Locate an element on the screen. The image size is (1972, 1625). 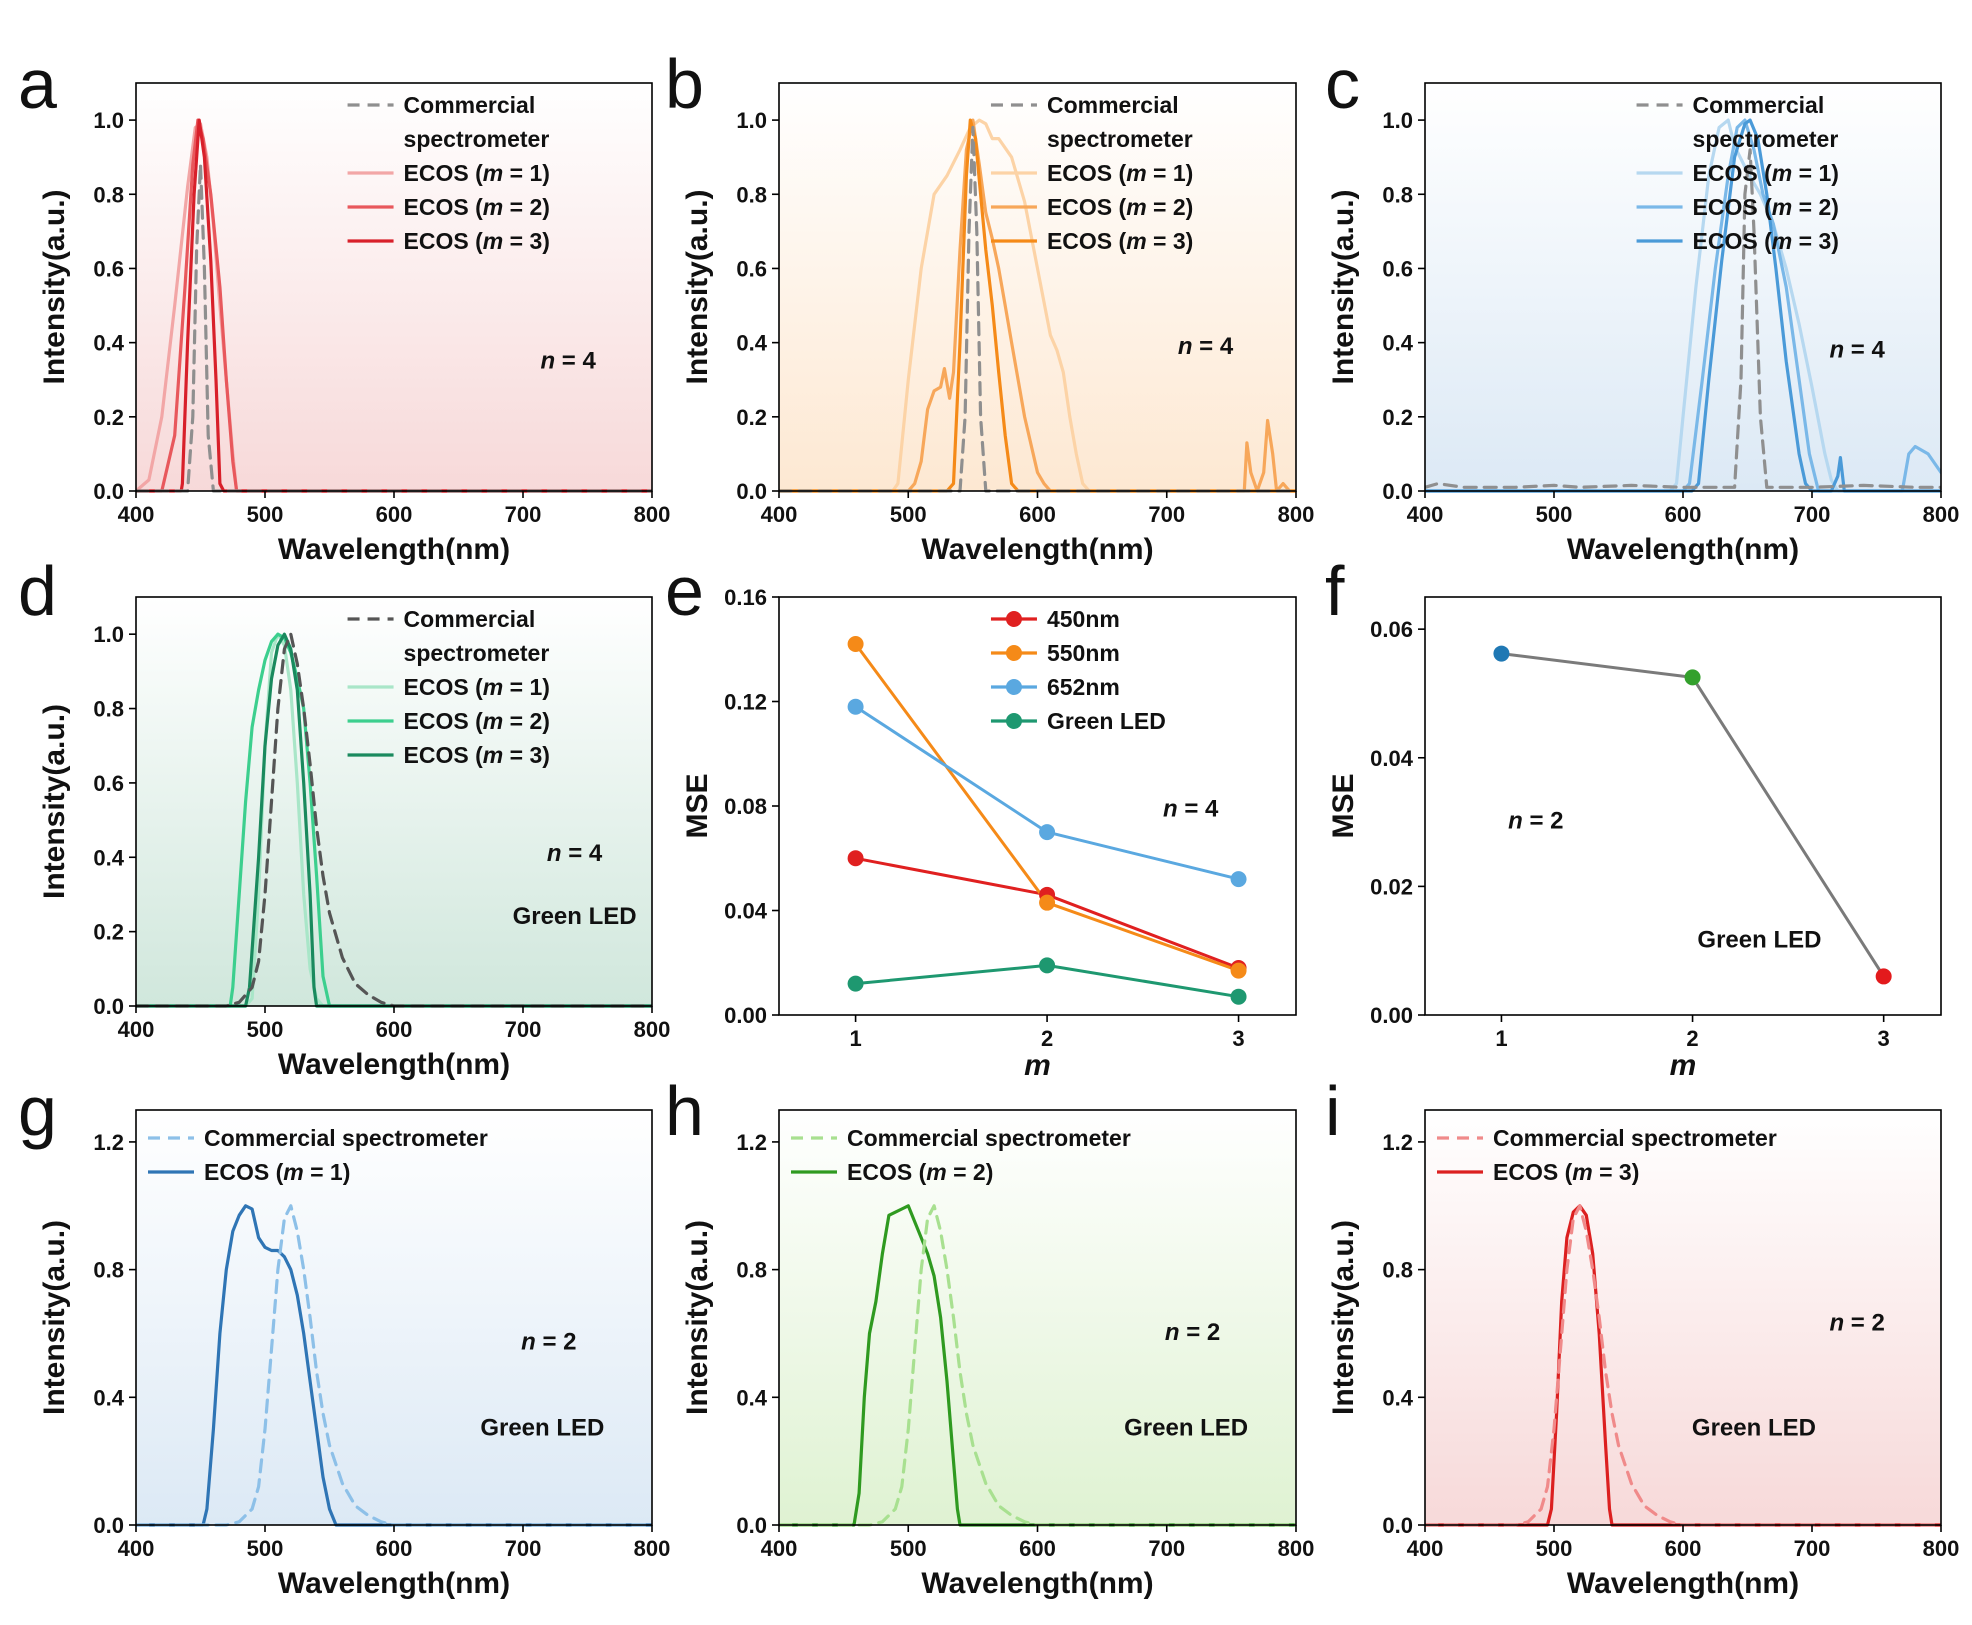
series-line-ecos-m-2- is located at coordinates (1037, 1365).